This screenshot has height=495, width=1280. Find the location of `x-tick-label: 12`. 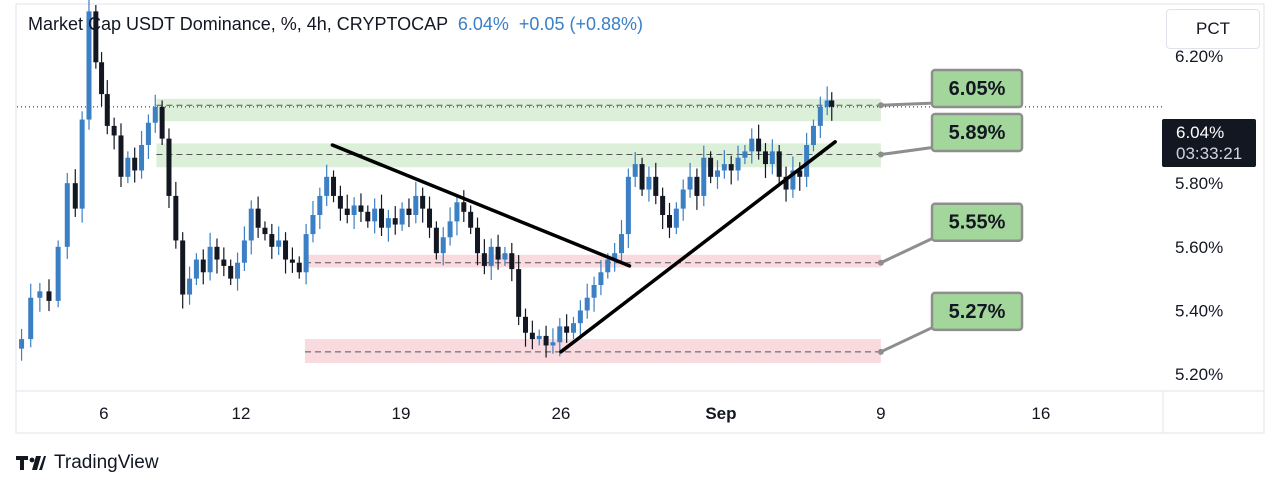

x-tick-label: 12 is located at coordinates (241, 413).